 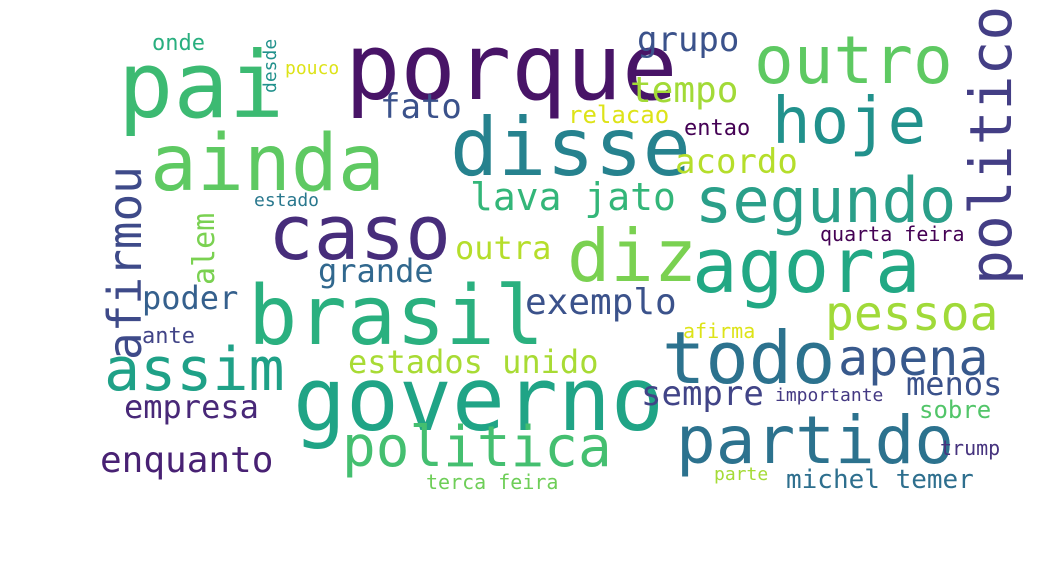 What do you see at coordinates (806, 265) in the screenshot?
I see `word-agora: agora` at bounding box center [806, 265].